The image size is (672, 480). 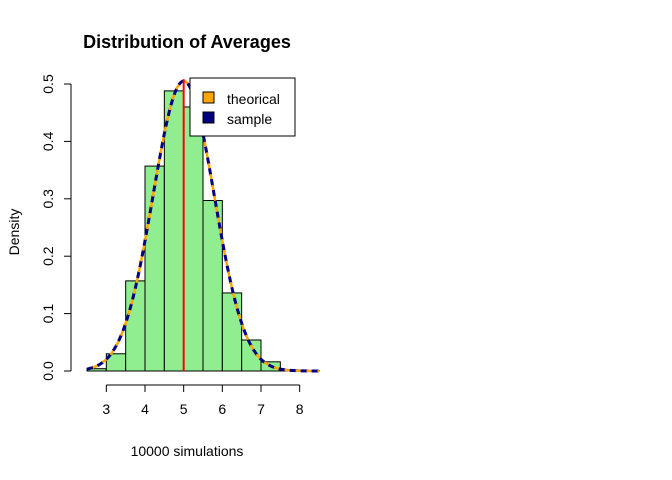 I want to click on legend-swatch-theorical, so click(x=208, y=97).